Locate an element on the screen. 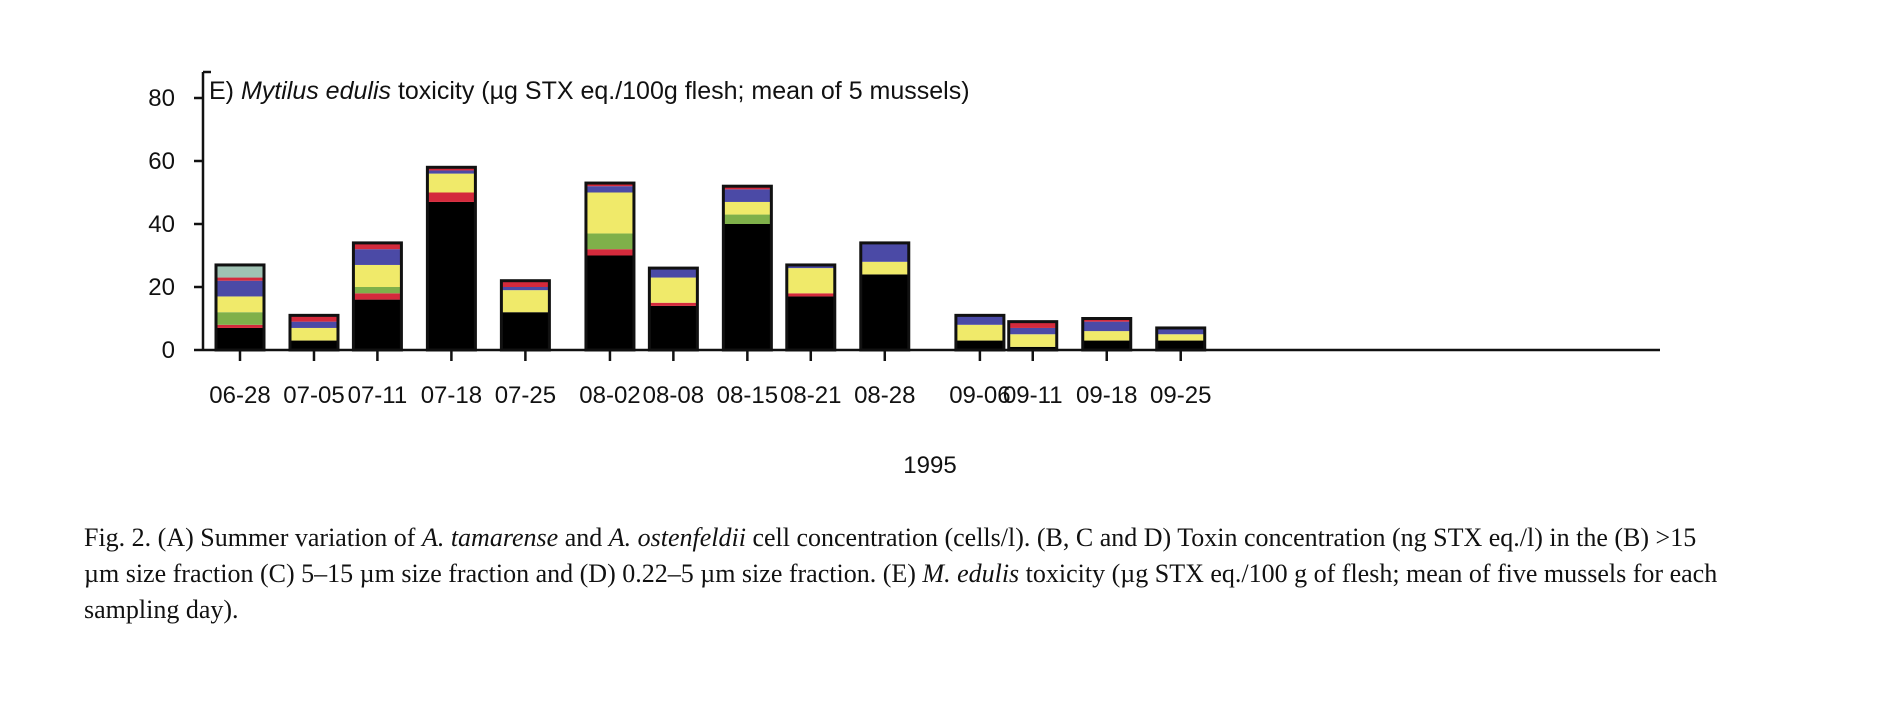 The width and height of the screenshot is (1892, 724). x-tick-label: 08-08 is located at coordinates (673, 395).